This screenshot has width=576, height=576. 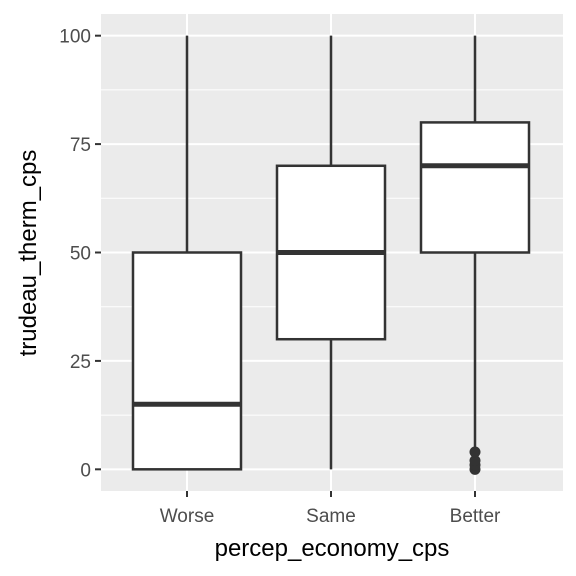 I want to click on box-same, so click(x=331, y=252).